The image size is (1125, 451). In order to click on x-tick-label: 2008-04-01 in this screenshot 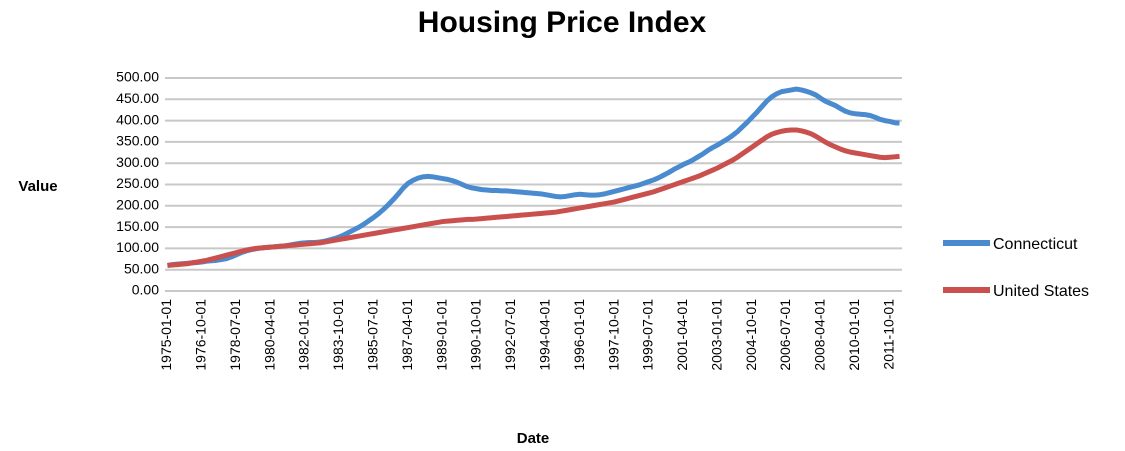, I will do `click(820, 335)`.